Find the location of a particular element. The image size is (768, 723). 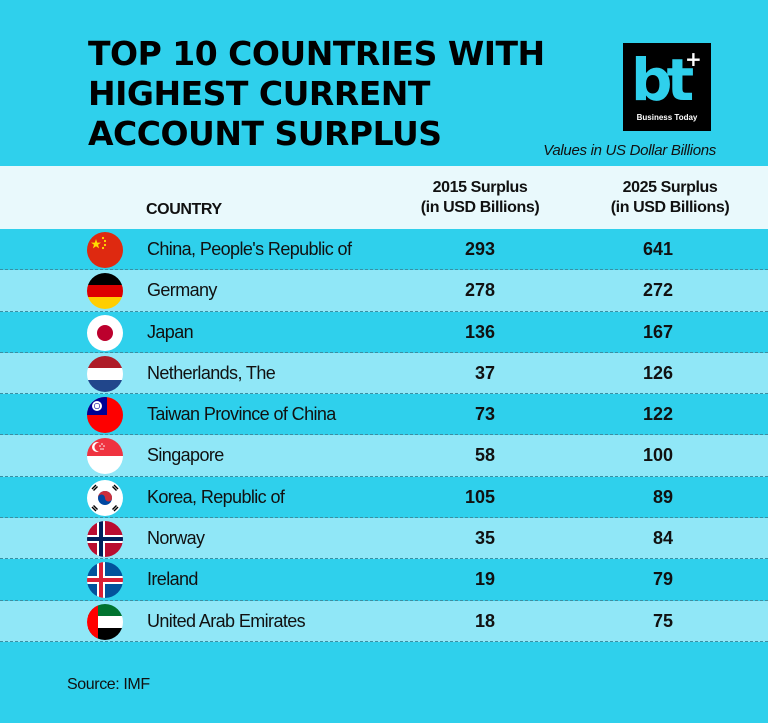

surplus-2015-value: 105 is located at coordinates (479, 496).